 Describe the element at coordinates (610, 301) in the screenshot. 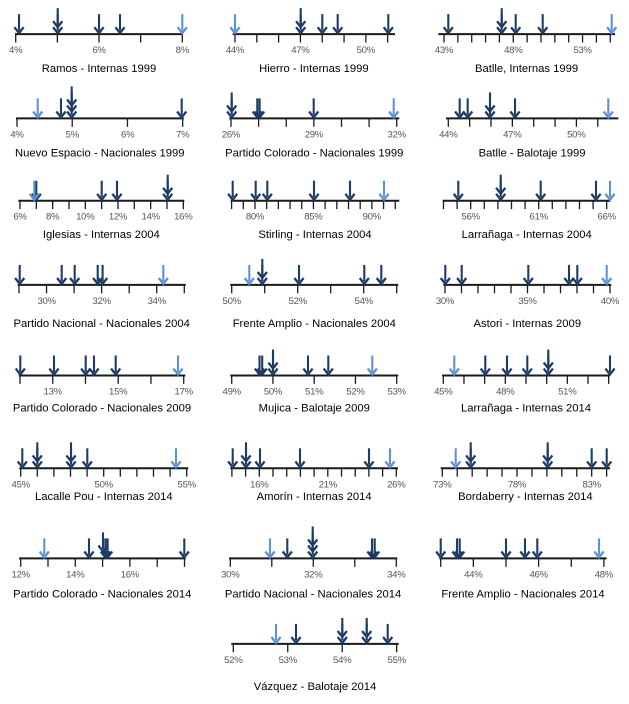

I see `svg-text: 40%` at that location.